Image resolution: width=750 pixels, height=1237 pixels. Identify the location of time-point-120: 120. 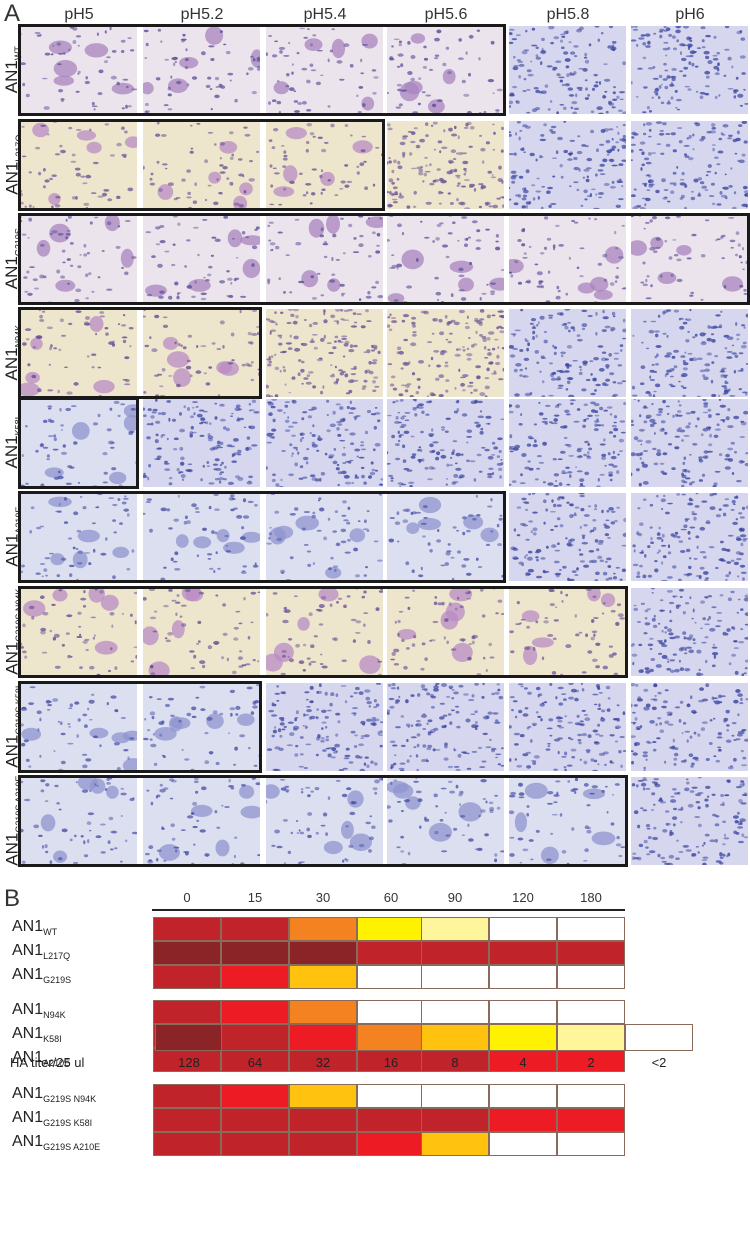
(523, 897).